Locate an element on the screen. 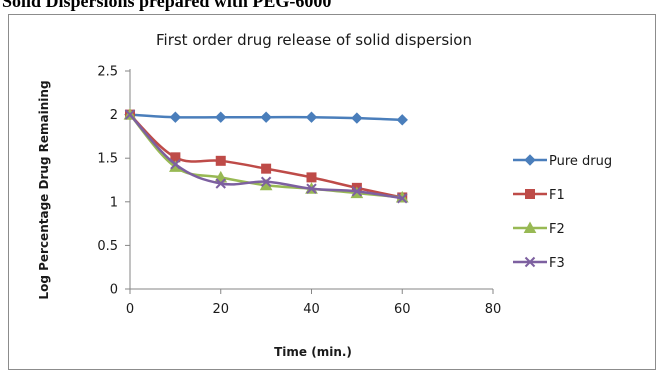  y-tick-label: 2 is located at coordinates (114, 115).